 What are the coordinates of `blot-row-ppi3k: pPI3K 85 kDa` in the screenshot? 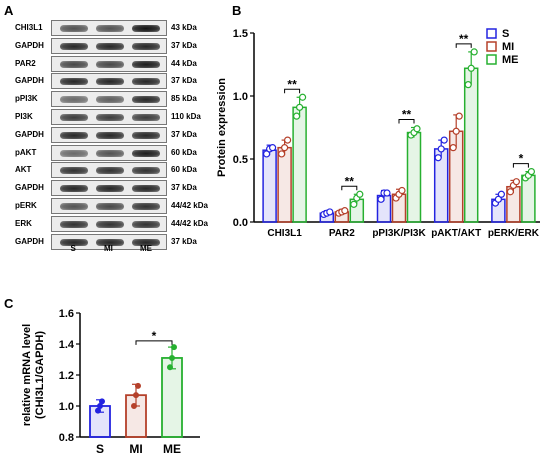 It's located at (110, 99).